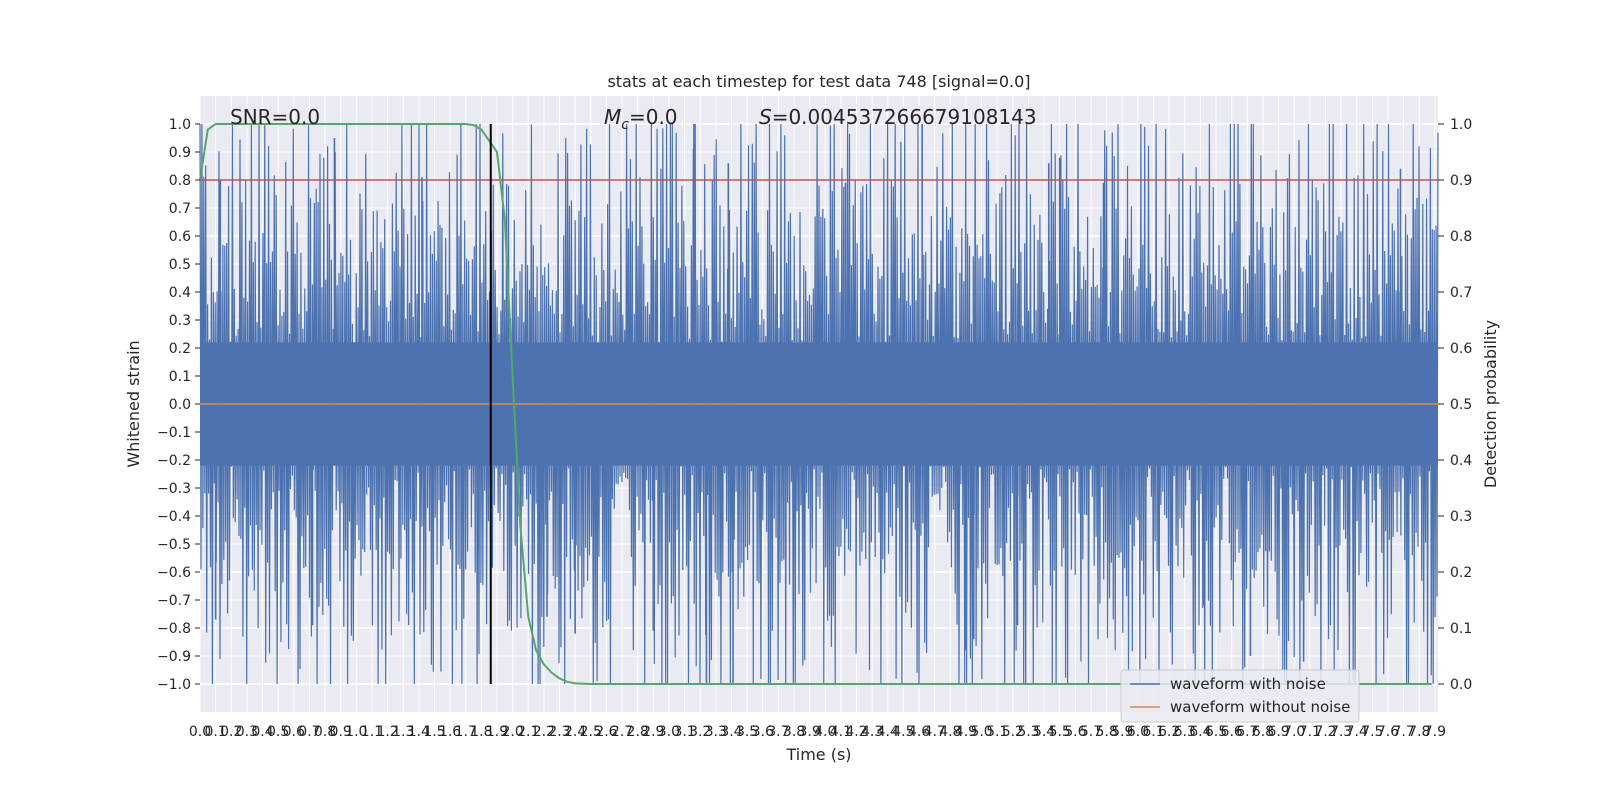 This screenshot has width=1600, height=800. Describe the element at coordinates (966, 732) in the screenshot. I see `x-tick-label: 4.9` at that location.